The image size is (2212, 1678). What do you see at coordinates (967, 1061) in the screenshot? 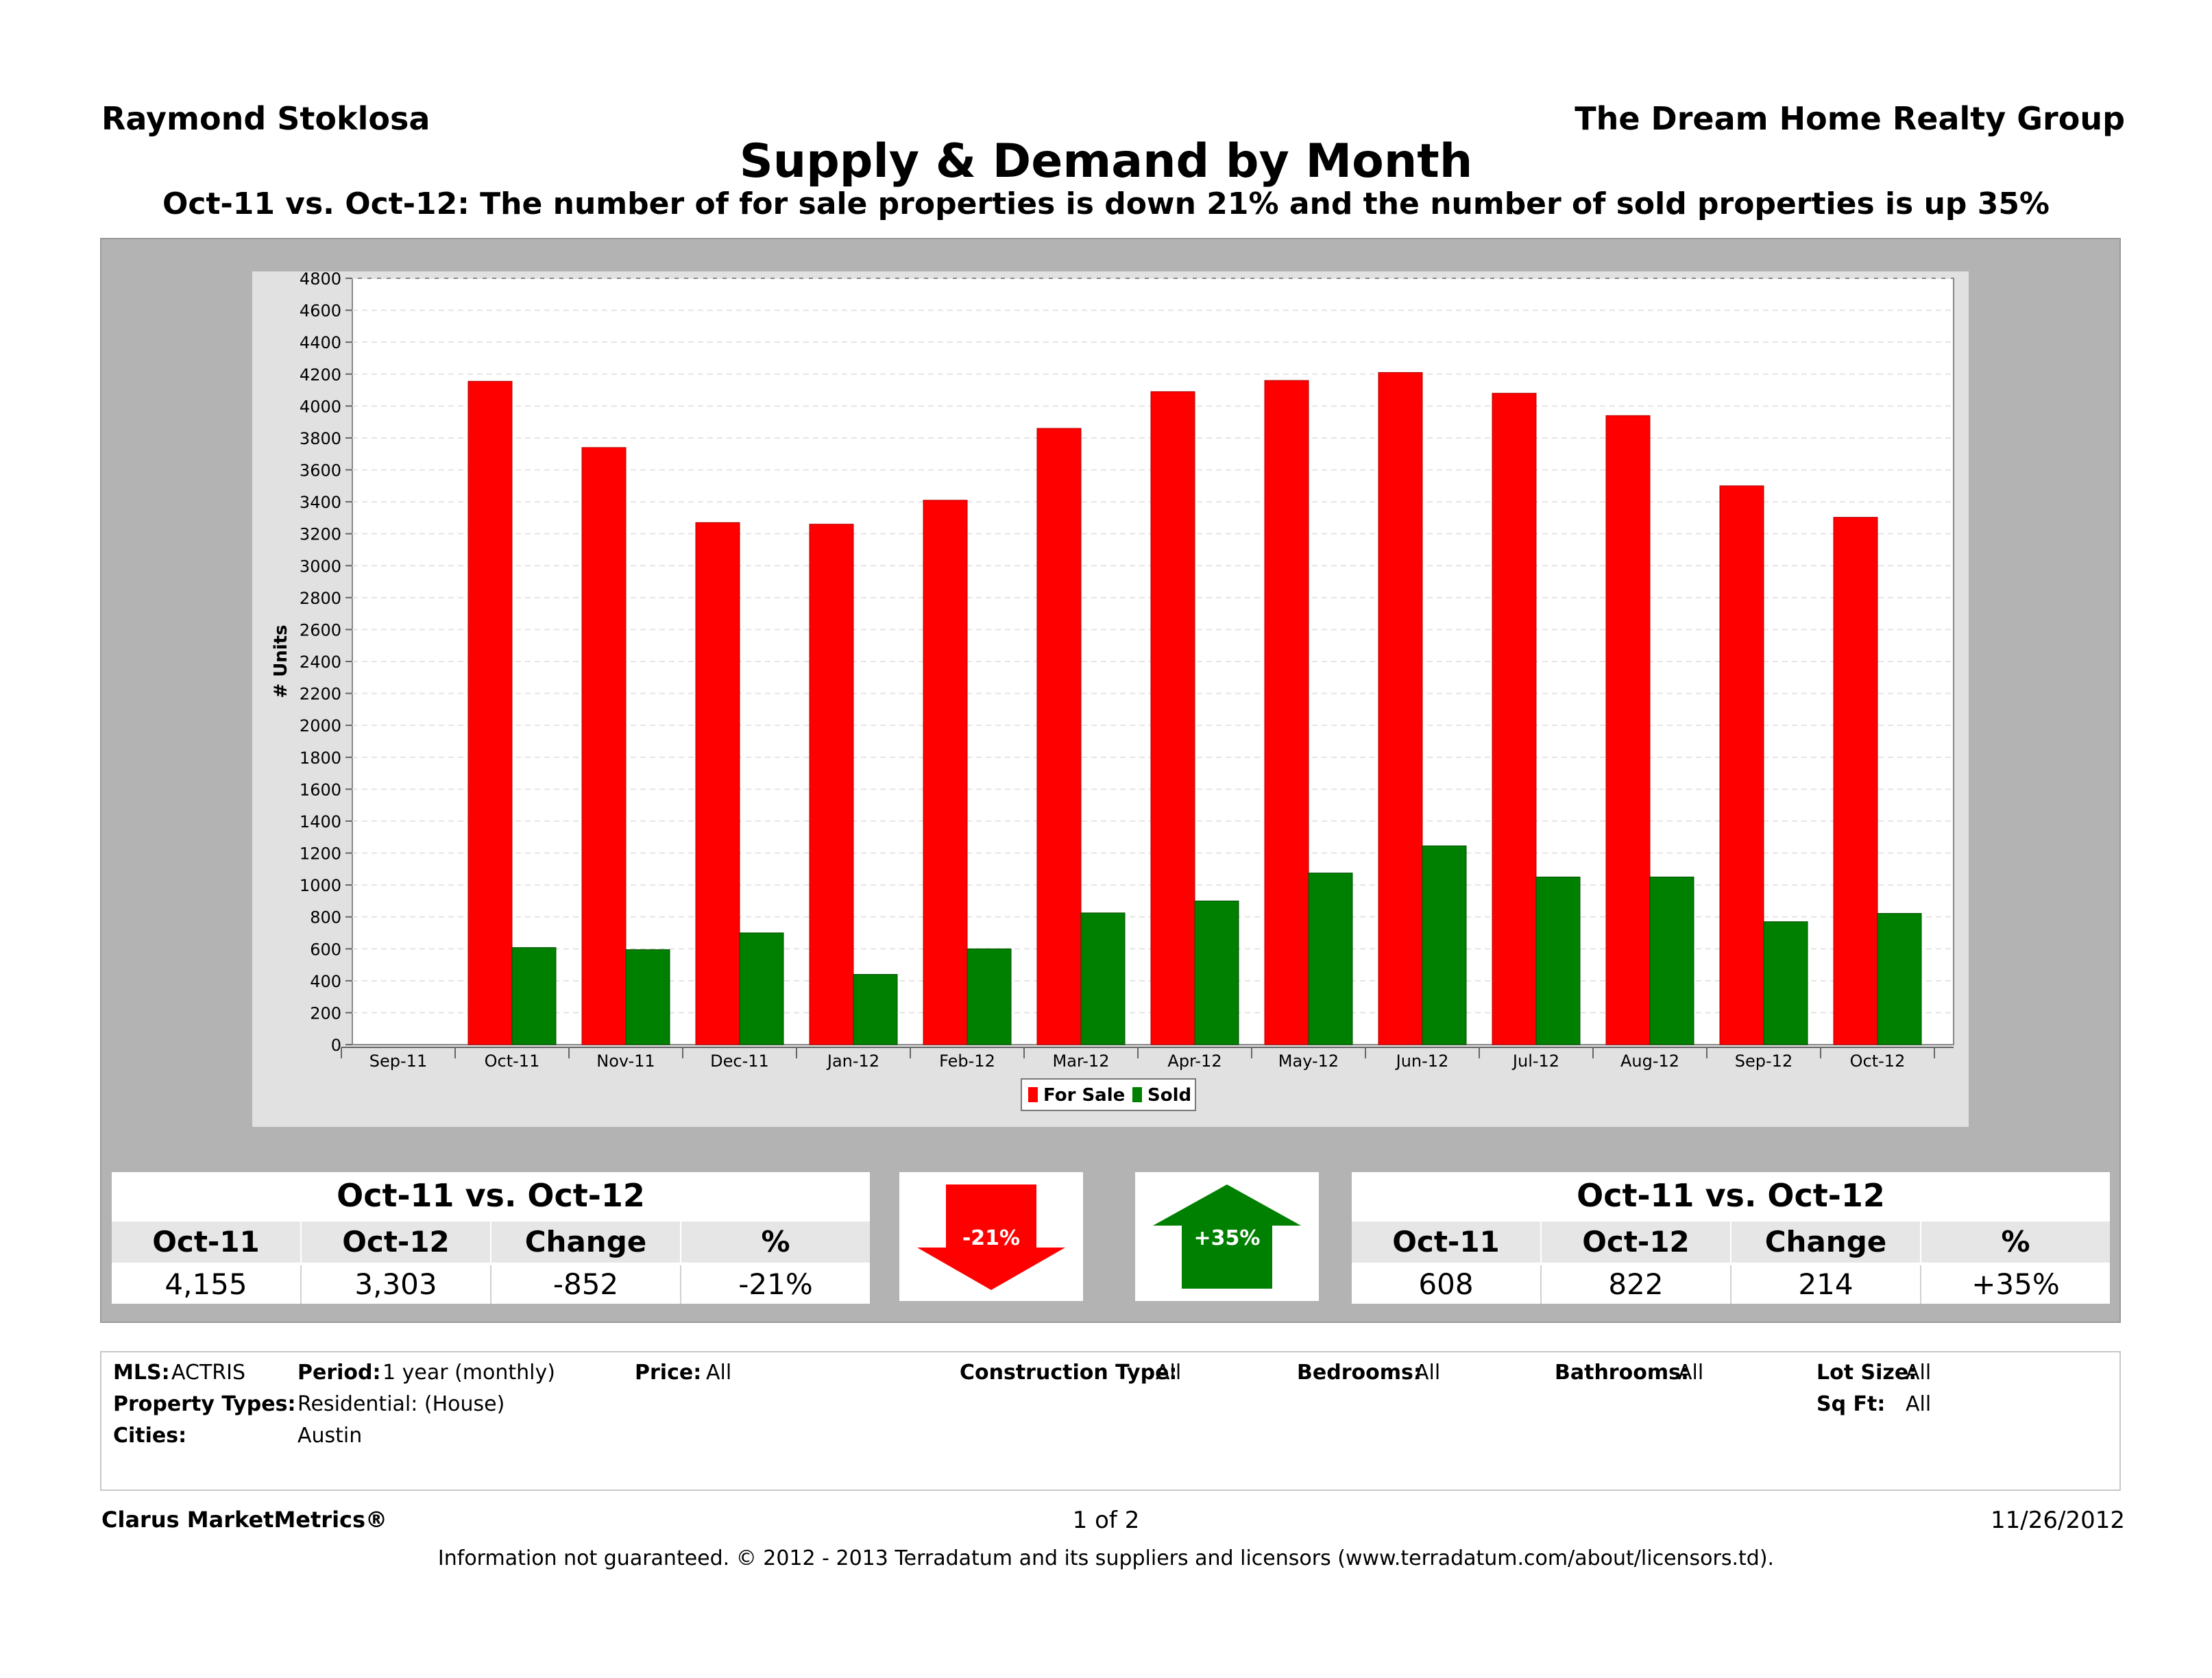
I see `x-tick-label: Feb-12` at bounding box center [967, 1061].